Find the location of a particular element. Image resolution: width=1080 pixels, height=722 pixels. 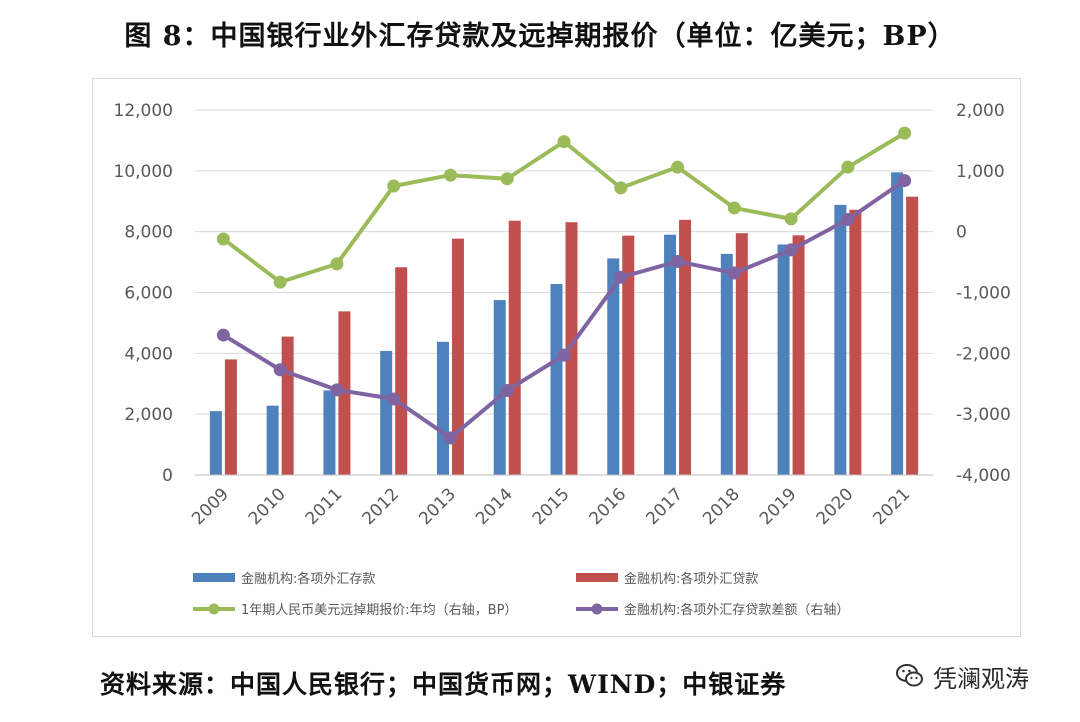

x-tick-label: 2018 is located at coordinates (721, 506).